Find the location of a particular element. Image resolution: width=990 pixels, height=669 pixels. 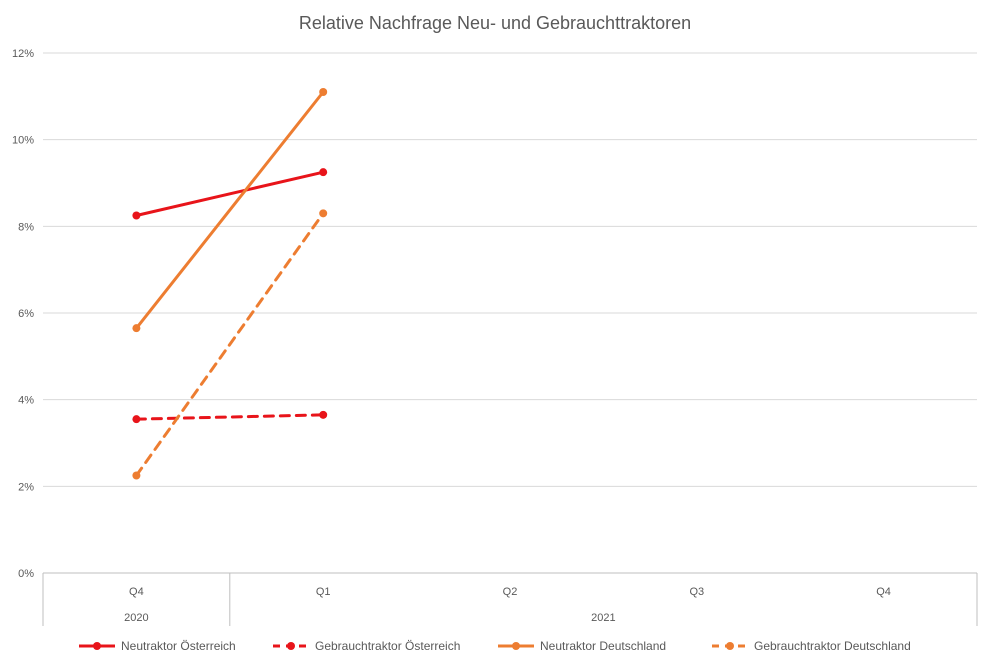

legend-item: Gebrauchtraktor Deutschland is located at coordinates (811, 646).